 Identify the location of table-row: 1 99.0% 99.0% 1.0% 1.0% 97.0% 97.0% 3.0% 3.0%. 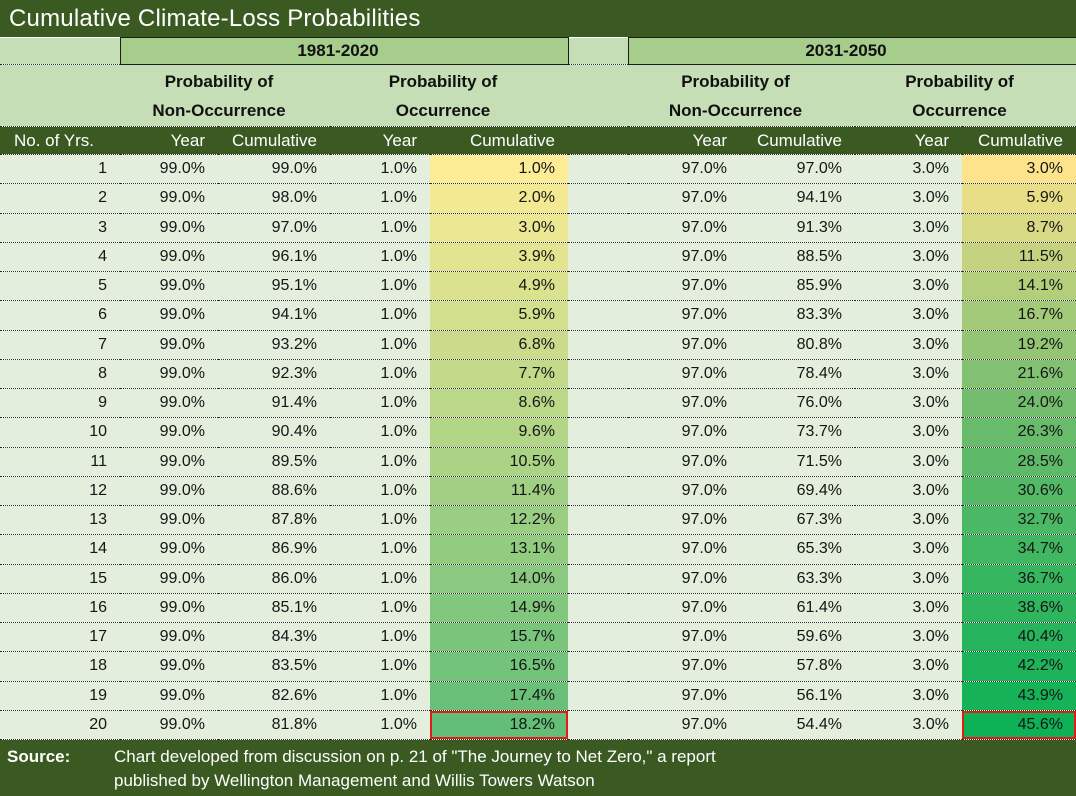
(538, 169).